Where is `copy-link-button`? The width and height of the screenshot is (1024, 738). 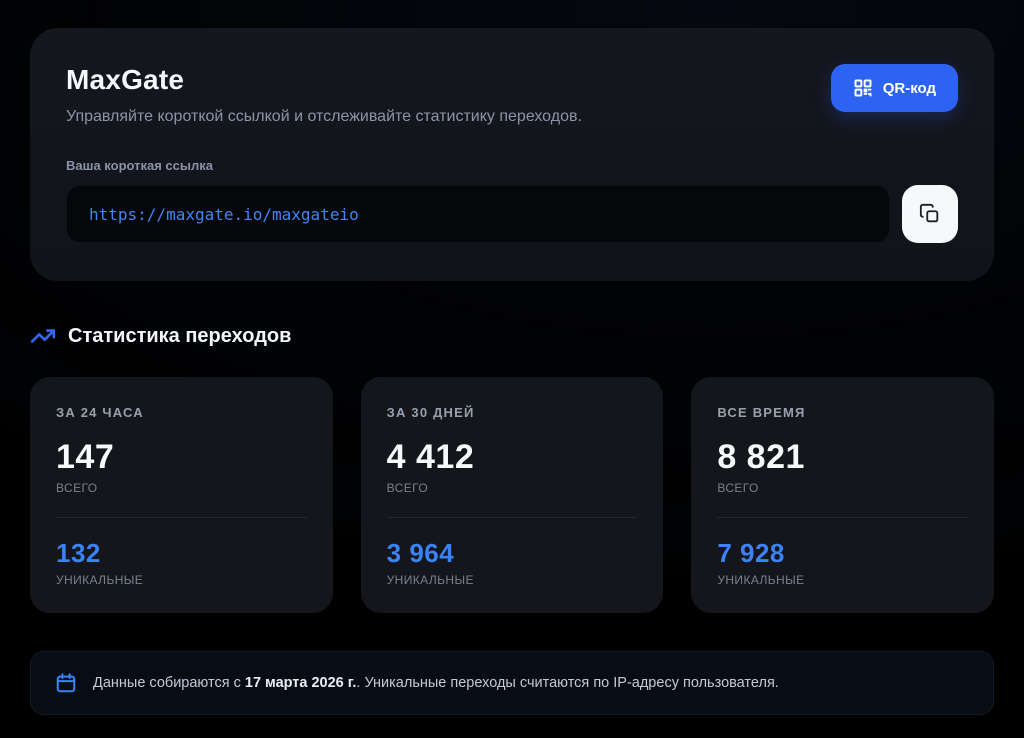 copy-link-button is located at coordinates (930, 214).